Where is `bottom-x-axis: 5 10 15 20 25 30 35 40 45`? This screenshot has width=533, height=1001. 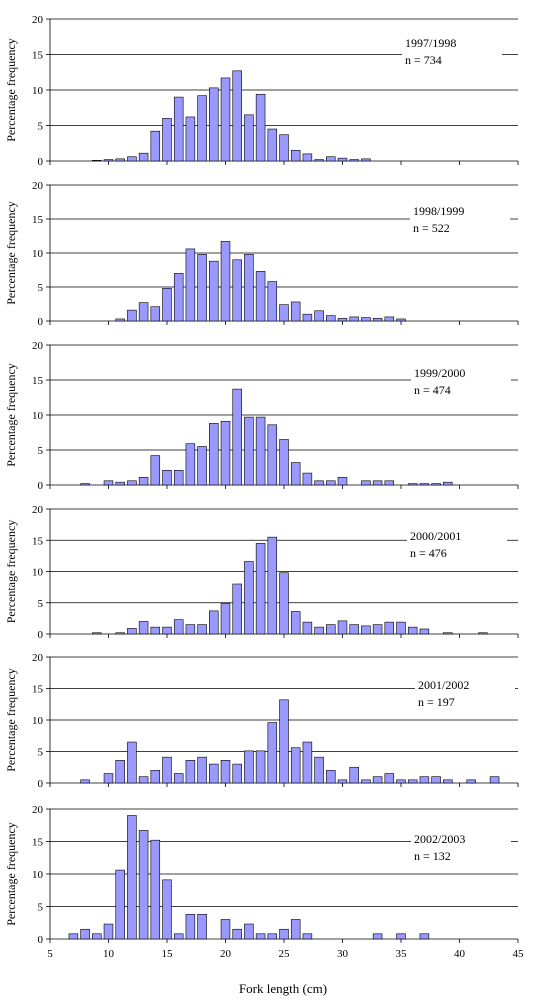 bottom-x-axis: 5 10 15 20 25 30 35 40 45 is located at coordinates (285, 954).